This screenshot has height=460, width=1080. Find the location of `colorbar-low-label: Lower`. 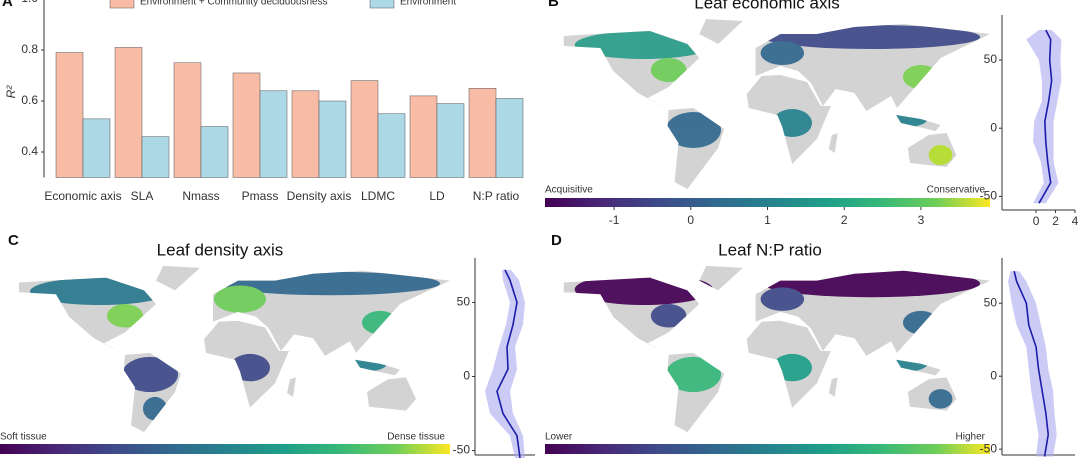

colorbar-low-label: Lower is located at coordinates (559, 437).